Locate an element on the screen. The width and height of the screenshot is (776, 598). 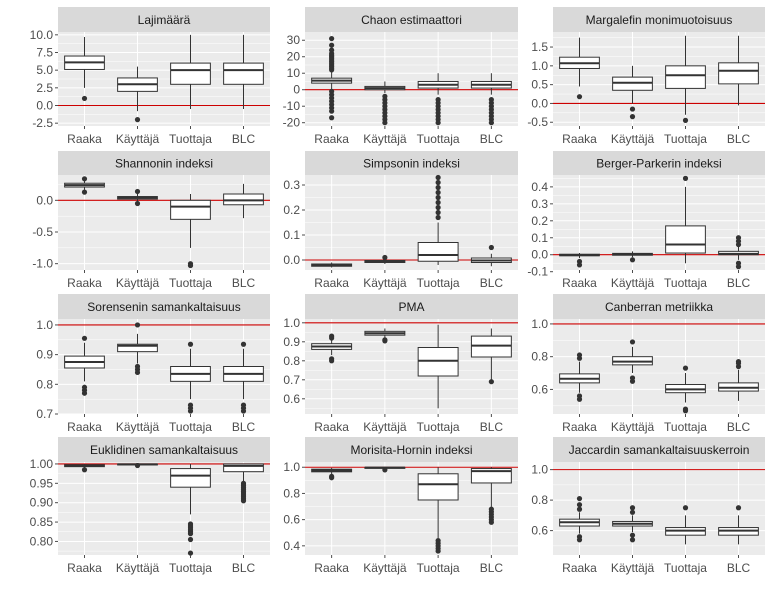
facet-title: Morisita-Hornin indeksi is located at coordinates (411, 450).